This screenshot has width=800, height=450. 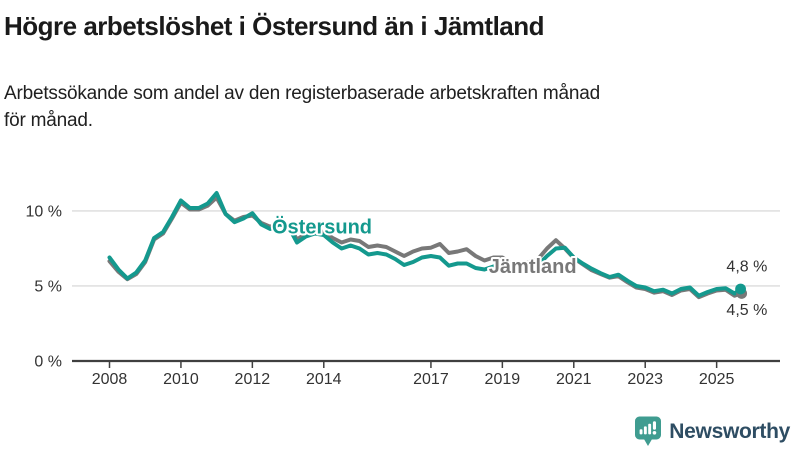 I want to click on newsworthy-logo: Newsworthy, so click(x=712, y=431).